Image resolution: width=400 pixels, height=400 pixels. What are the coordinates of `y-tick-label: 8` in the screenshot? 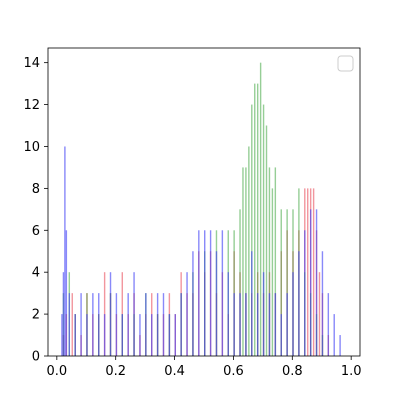 It's located at (36, 189).